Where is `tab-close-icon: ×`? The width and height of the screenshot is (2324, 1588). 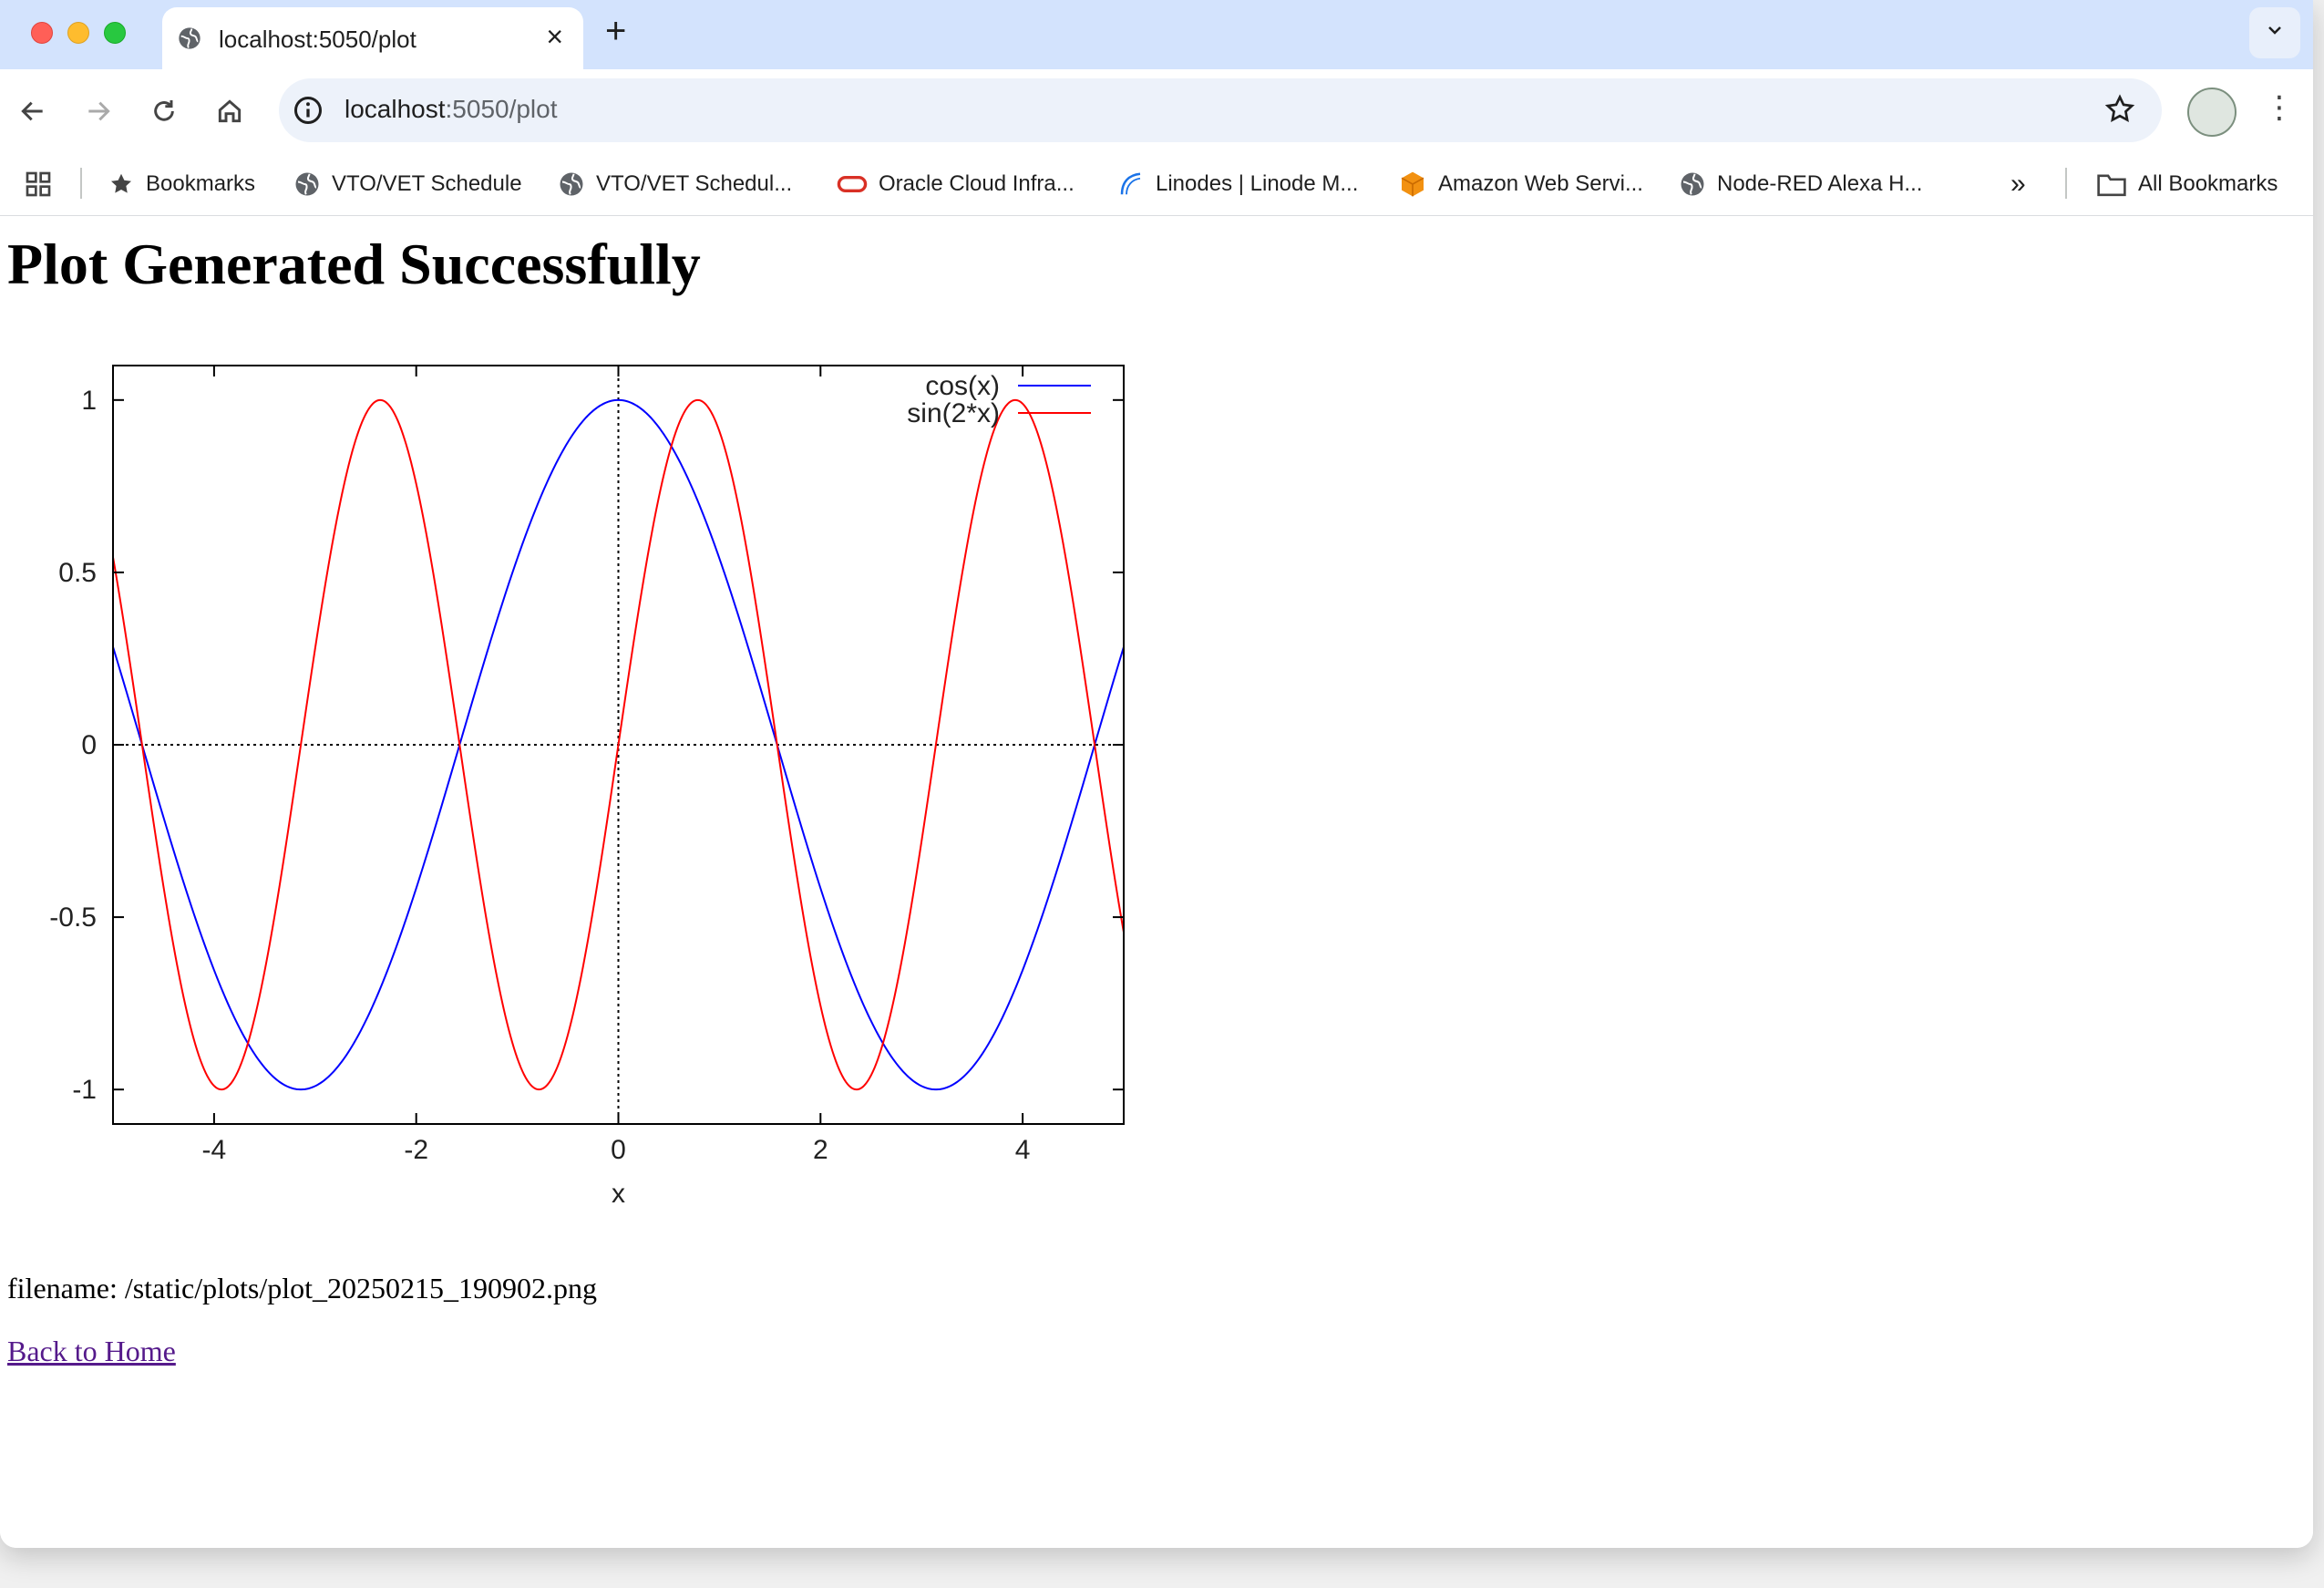
tab-close-icon: × is located at coordinates (554, 37).